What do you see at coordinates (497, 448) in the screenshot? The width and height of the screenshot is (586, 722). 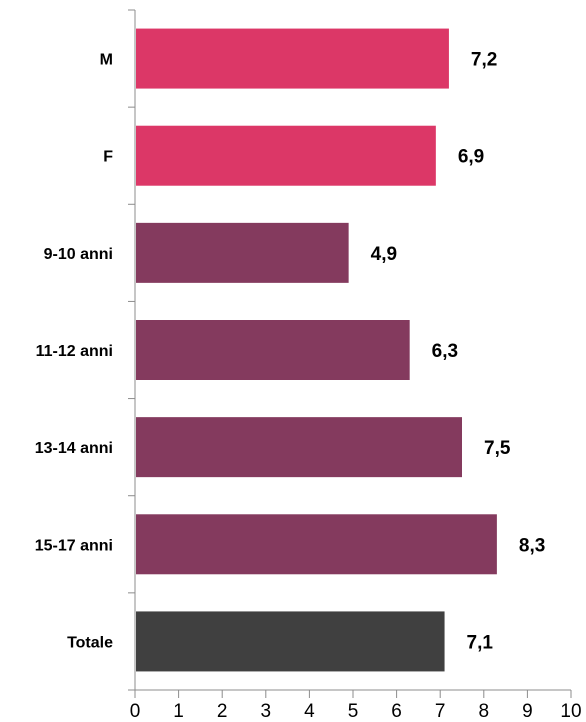 I see `value-label-13-14-anni: 7,5` at bounding box center [497, 448].